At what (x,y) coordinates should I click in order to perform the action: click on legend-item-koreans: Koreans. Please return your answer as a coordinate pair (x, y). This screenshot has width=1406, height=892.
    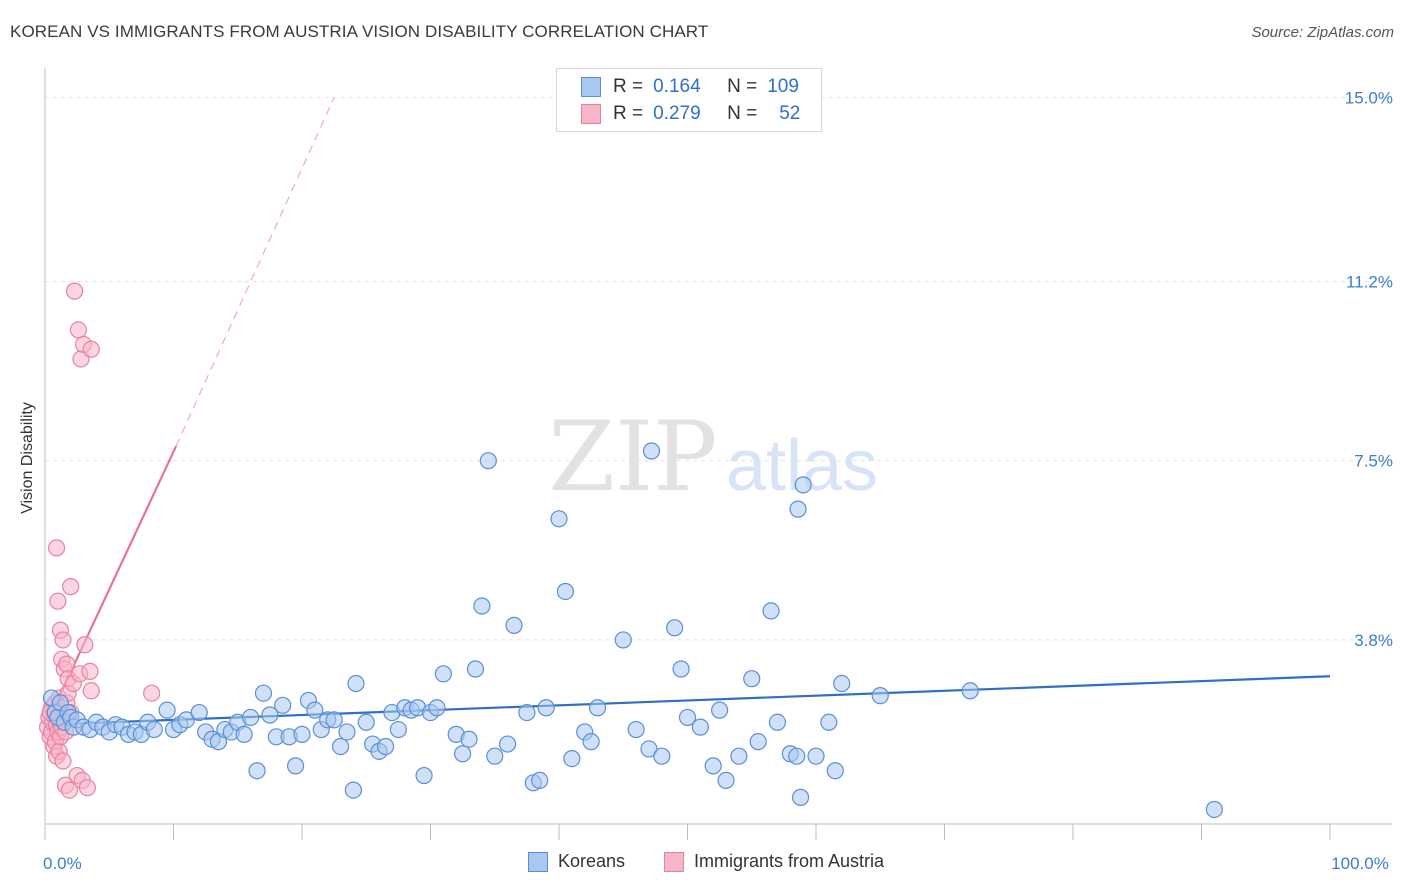
    Looking at the image, I should click on (576, 861).